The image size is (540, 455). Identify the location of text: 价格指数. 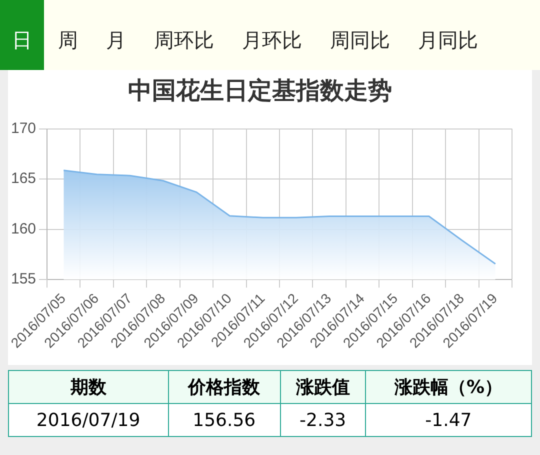
(224, 387).